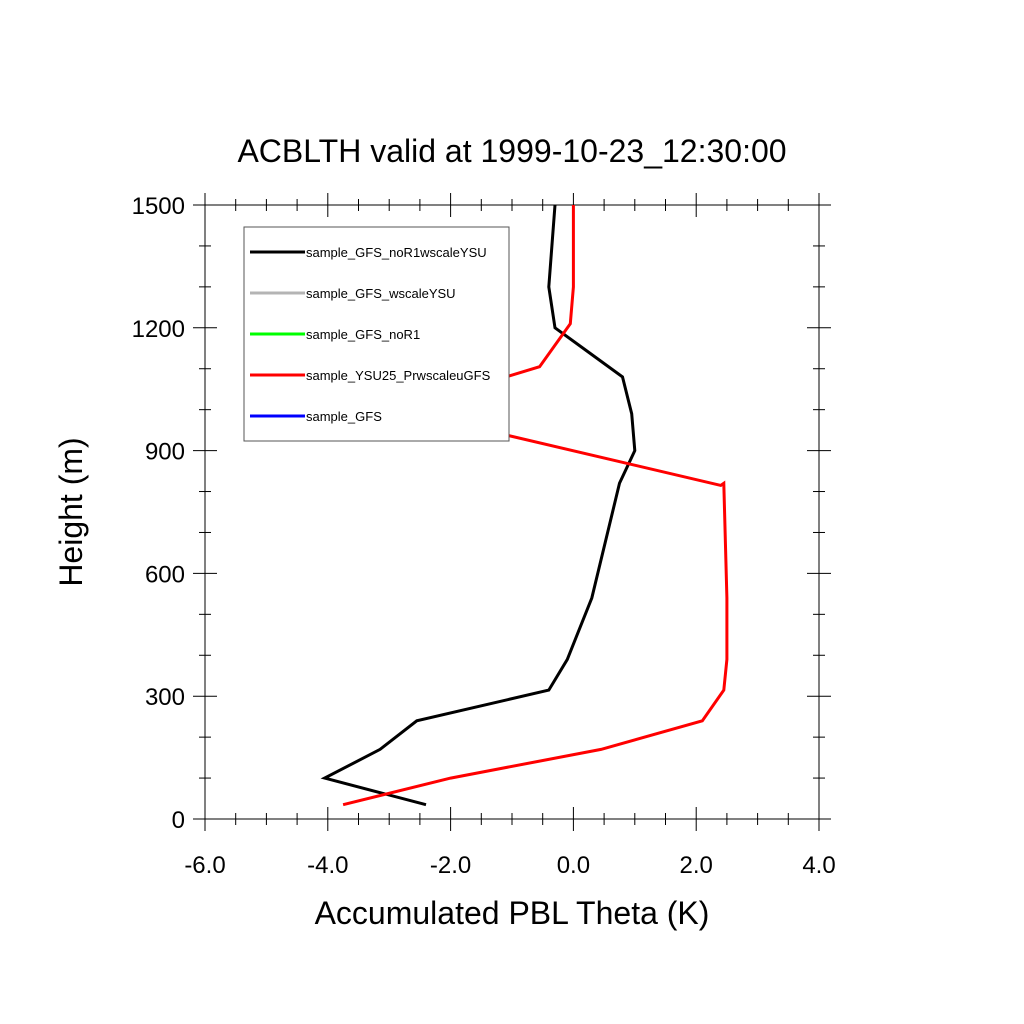 This screenshot has width=1024, height=1024. Describe the element at coordinates (158, 329) in the screenshot. I see `y-tick-label: 1200` at that location.